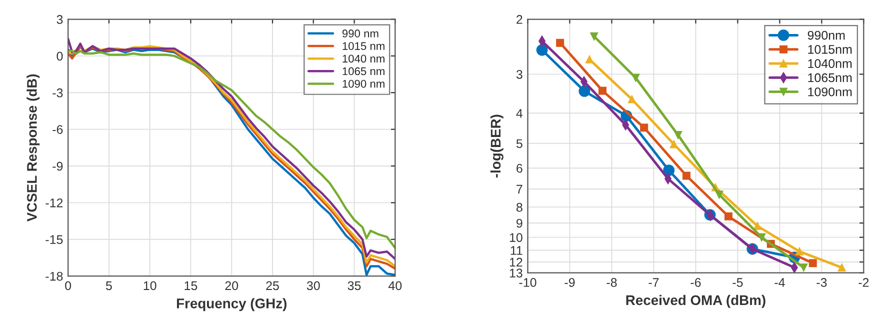  Describe the element at coordinates (516, 273) in the screenshot. I see `y-tick-label: 13` at that location.